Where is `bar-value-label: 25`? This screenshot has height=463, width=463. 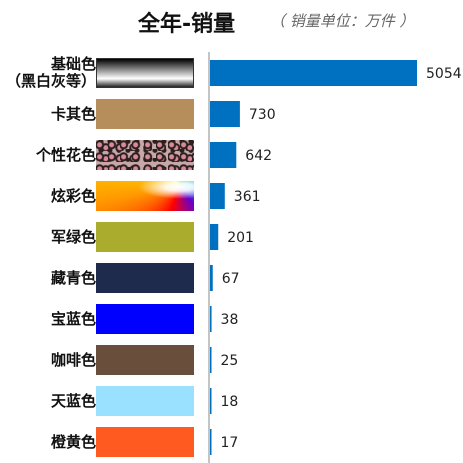 bar-value-label: 25 is located at coordinates (230, 361).